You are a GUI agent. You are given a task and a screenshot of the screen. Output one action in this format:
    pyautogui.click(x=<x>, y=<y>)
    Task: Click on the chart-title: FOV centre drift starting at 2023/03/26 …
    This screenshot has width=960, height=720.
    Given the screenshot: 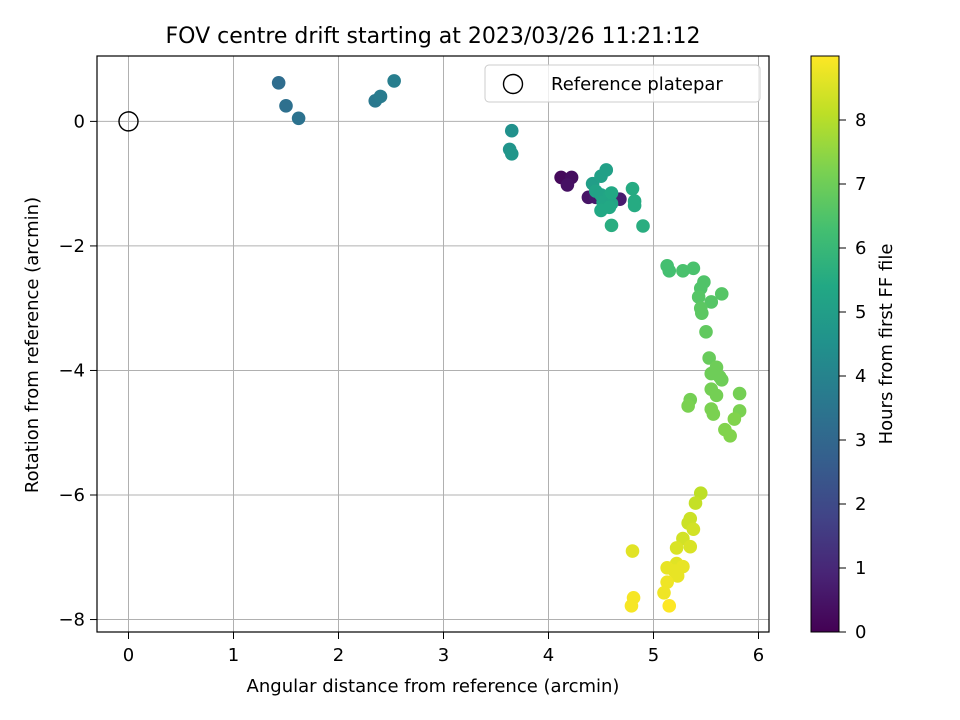 What is the action you would take?
    pyautogui.click(x=433, y=36)
    